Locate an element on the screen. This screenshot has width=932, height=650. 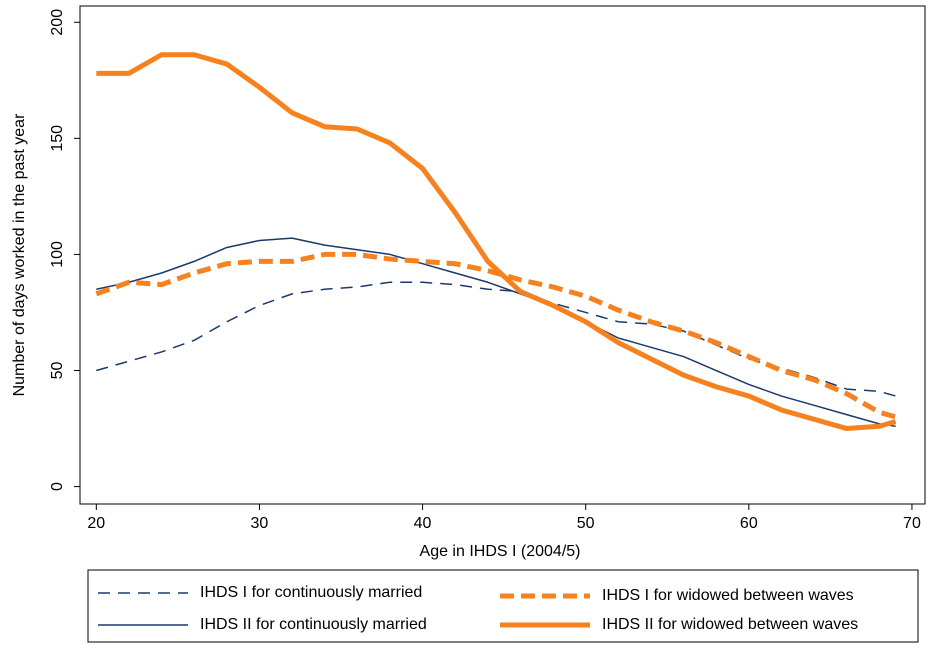
y-tick-label: 0 is located at coordinates (57, 486).